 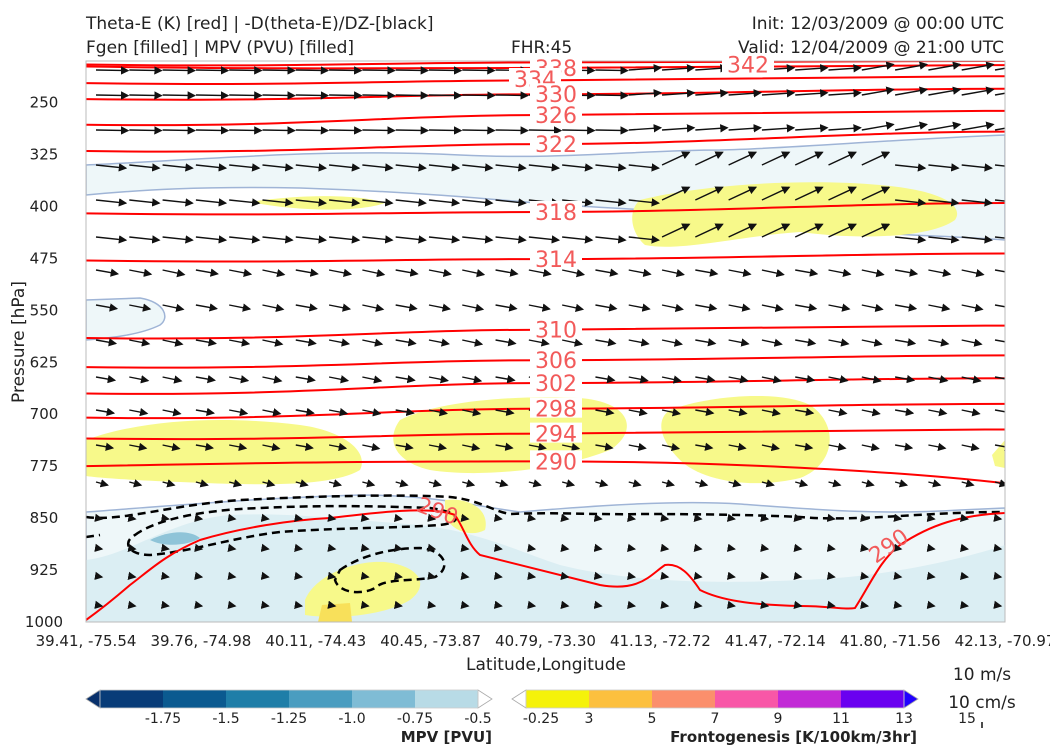 I want to click on x-tick-label: 41.13, -72.72, so click(x=660, y=641).